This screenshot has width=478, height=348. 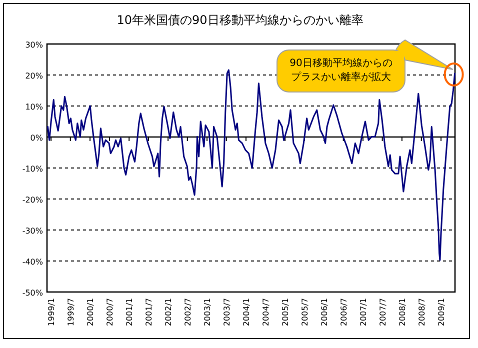 What do you see at coordinates (71, 312) in the screenshot?
I see `x-tick-label: 1999/7` at bounding box center [71, 312].